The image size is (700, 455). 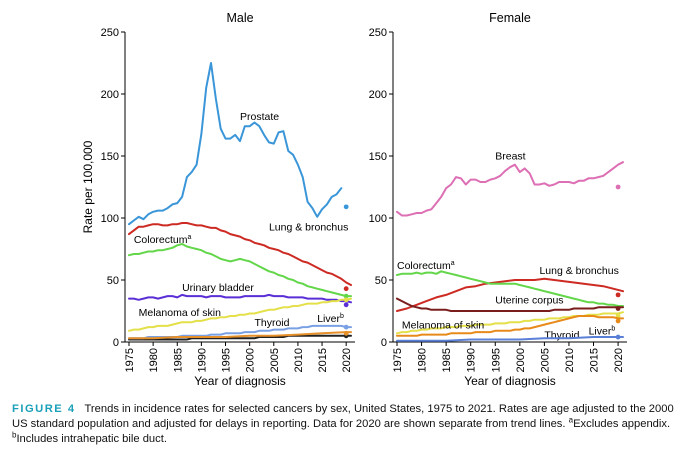 I want to click on female-label-lung-bronchus: Lung & bronchus, so click(x=578, y=271).